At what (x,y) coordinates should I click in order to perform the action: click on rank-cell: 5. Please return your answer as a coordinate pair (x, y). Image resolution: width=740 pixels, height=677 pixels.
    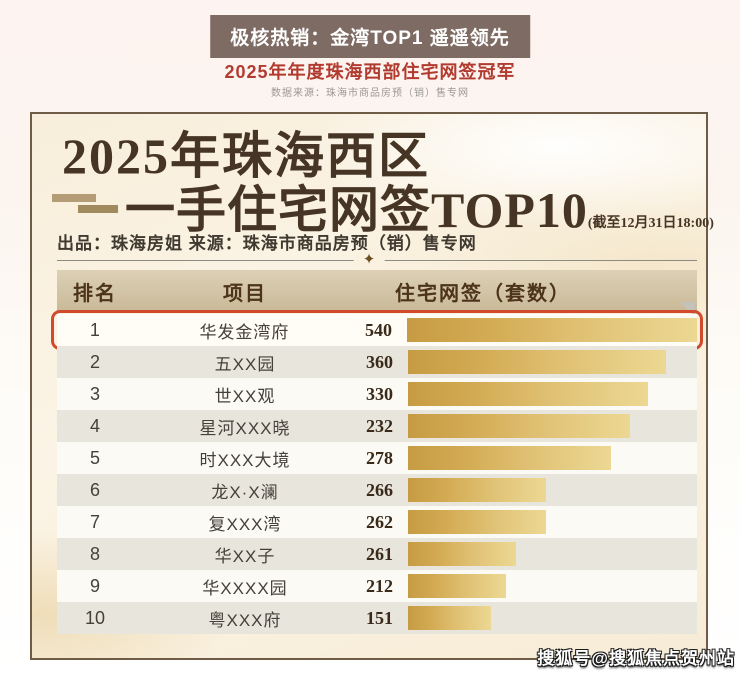
    Looking at the image, I should click on (94, 457).